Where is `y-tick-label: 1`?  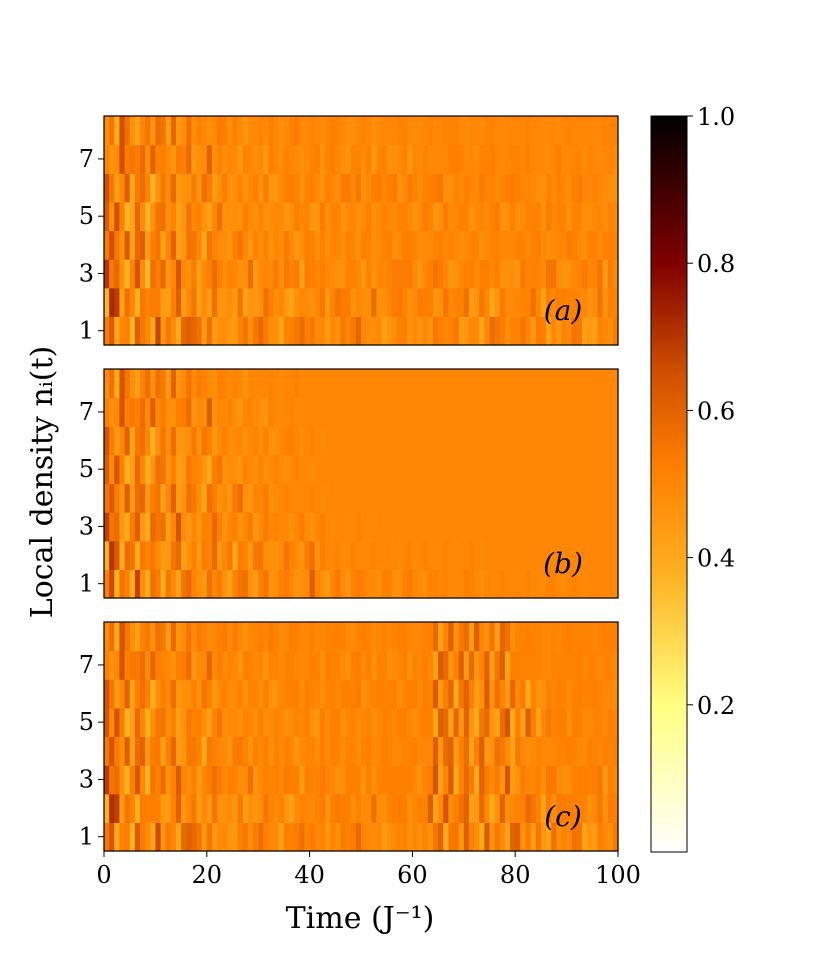 y-tick-label: 1 is located at coordinates (86, 584).